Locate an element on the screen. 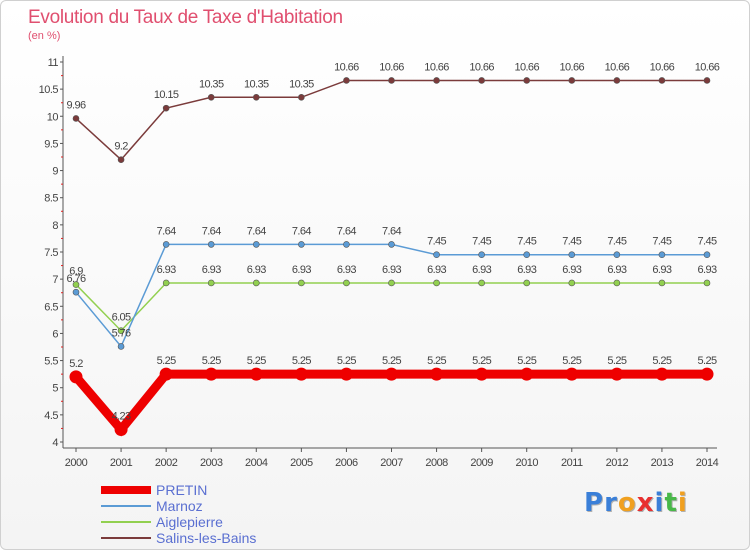  x-tick-label: 2004 is located at coordinates (256, 463).